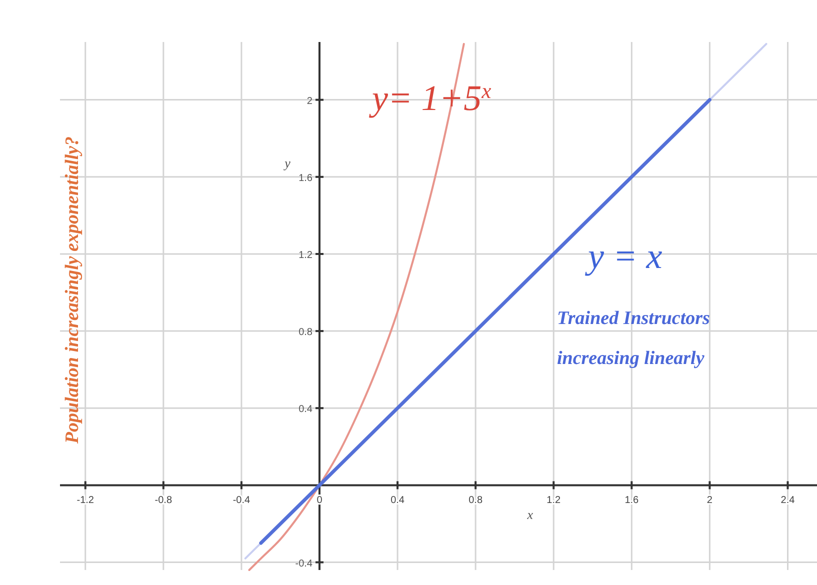 The height and width of the screenshot is (585, 817). What do you see at coordinates (788, 500) in the screenshot?
I see `x-tick-label: 2.4` at bounding box center [788, 500].